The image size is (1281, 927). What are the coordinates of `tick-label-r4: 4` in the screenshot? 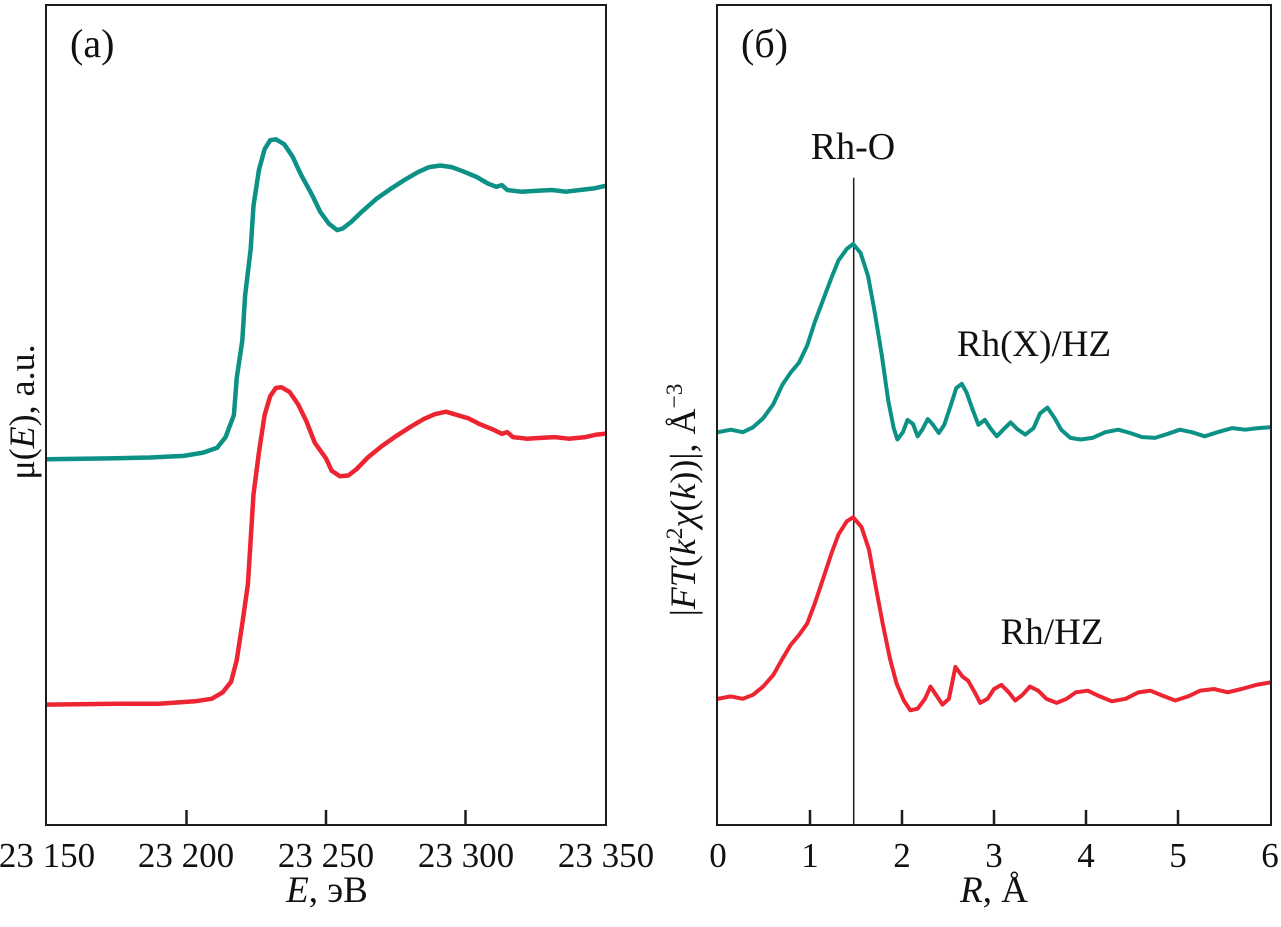 It's located at (1086, 855).